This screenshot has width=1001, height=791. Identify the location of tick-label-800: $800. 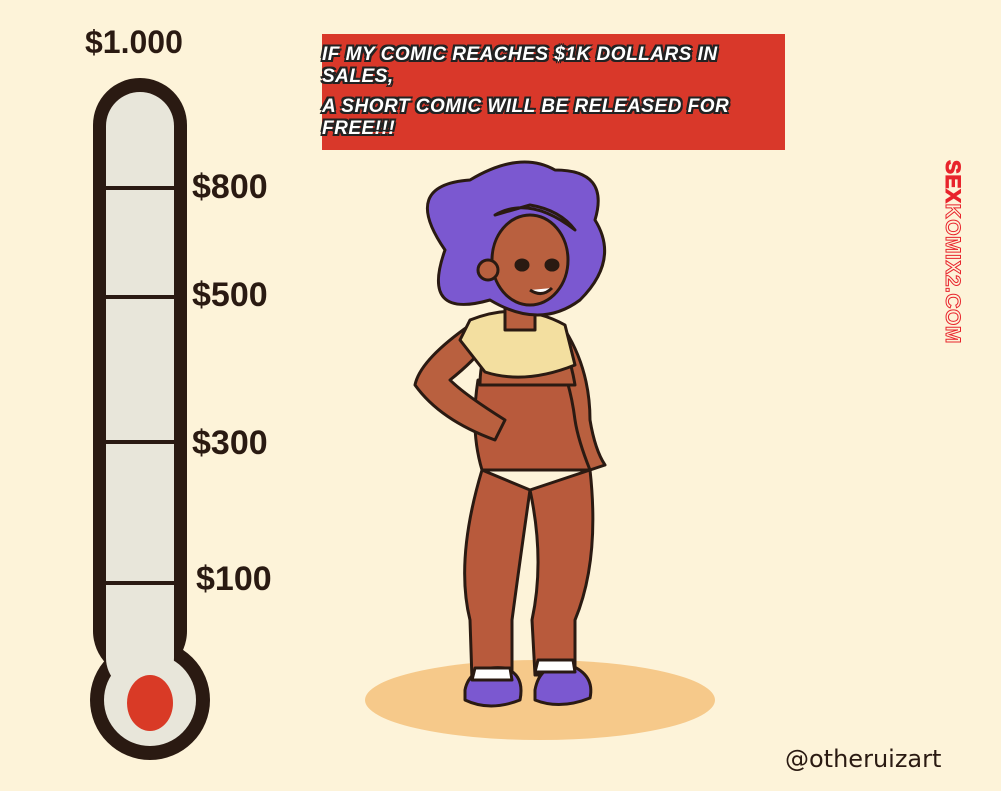
(230, 187).